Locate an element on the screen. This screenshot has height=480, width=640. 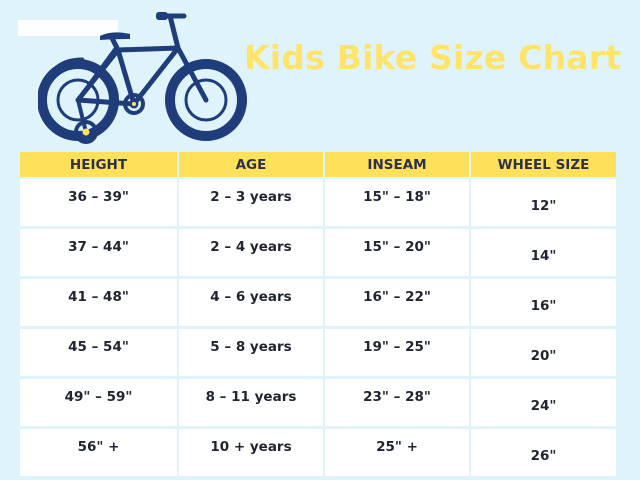
table-row: 36 – 39" 2 – 3 years 15" – 18" 12" is located at coordinates (318, 202).